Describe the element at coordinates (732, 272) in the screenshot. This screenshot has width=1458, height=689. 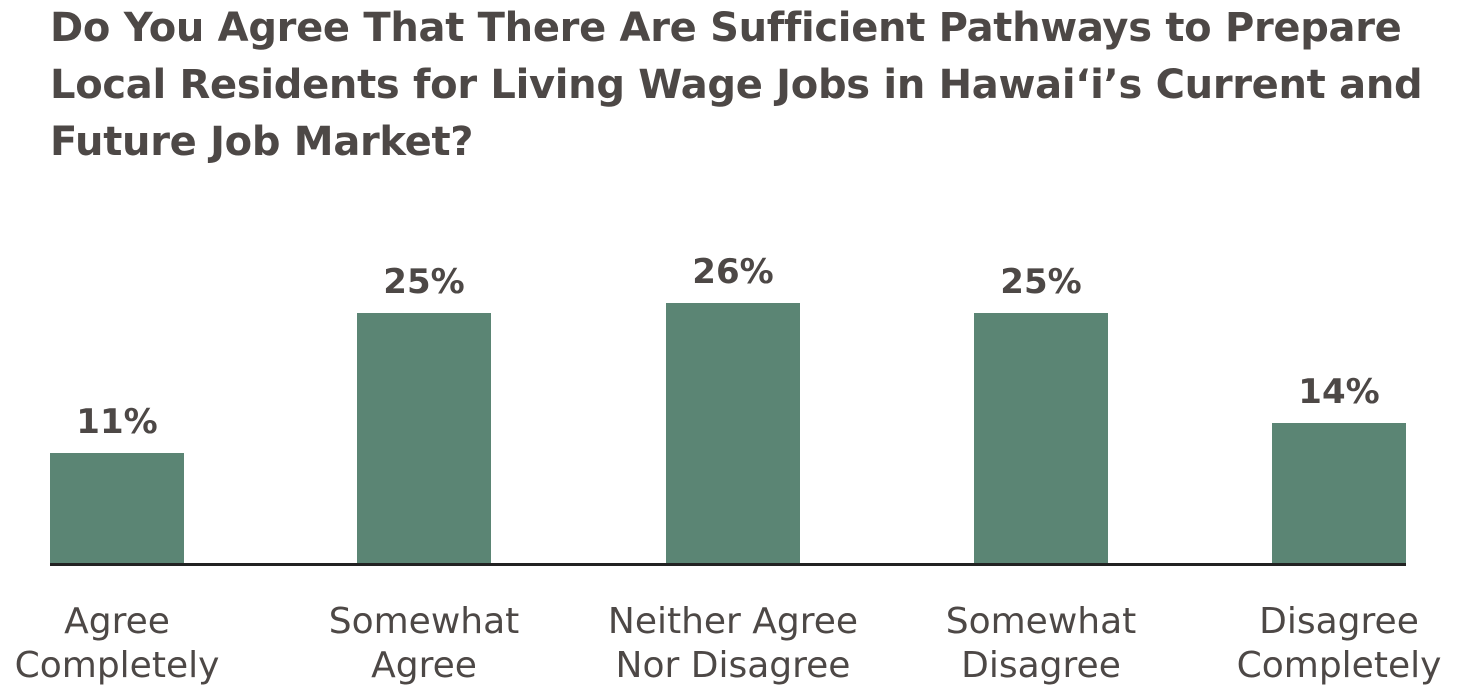
I see `data-label: 26%` at that location.